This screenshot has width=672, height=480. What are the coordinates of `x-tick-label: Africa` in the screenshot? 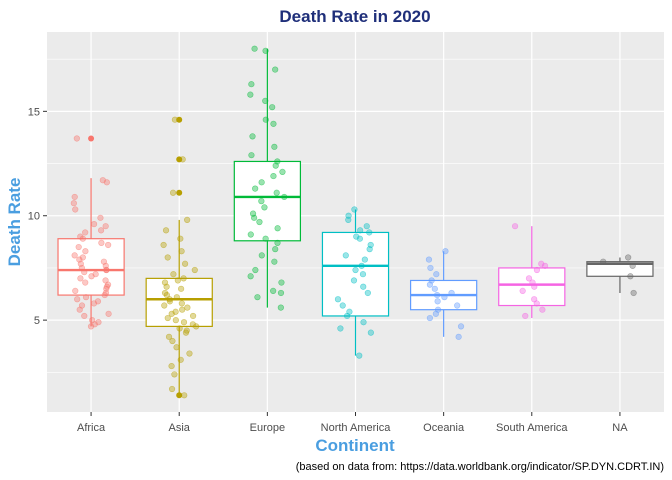 It's located at (91, 428).